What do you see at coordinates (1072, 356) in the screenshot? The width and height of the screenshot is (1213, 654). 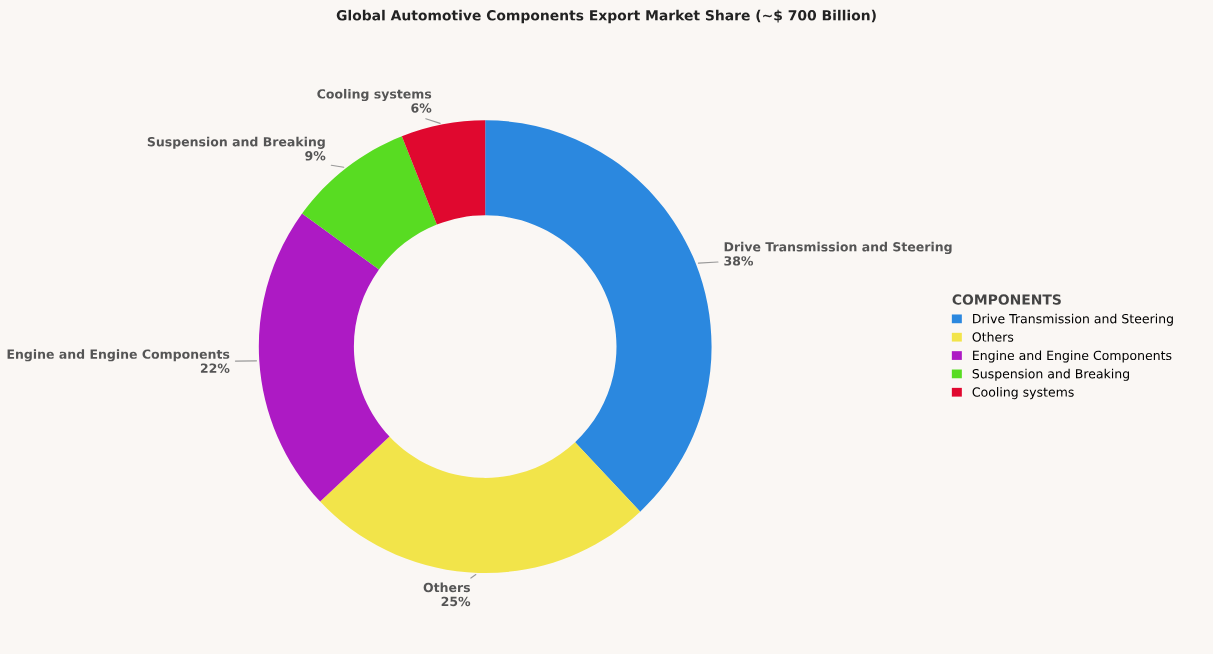 I see `legend-label: Engine and Engine Components` at bounding box center [1072, 356].